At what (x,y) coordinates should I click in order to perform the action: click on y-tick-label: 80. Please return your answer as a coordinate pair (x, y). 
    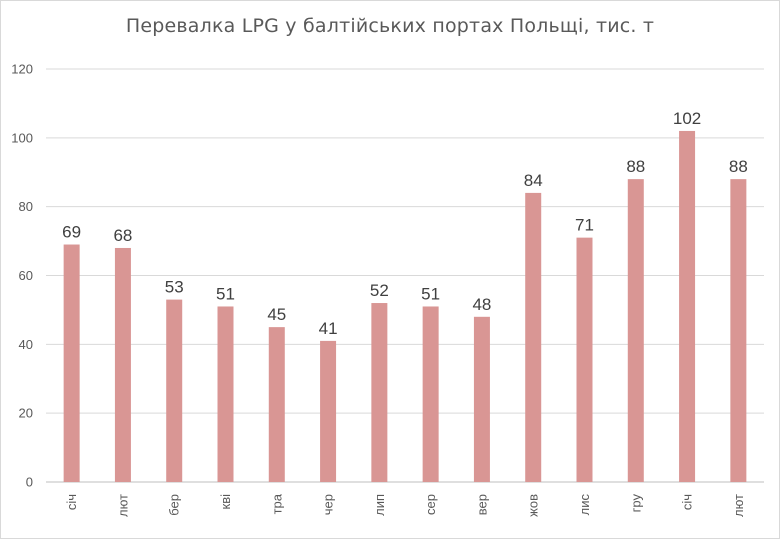
    Looking at the image, I should click on (26, 206).